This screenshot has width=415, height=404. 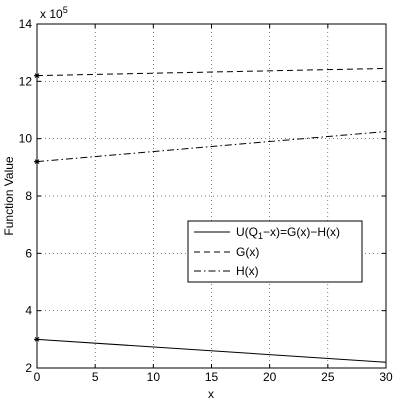 I want to click on y-tick-label: 12, so click(x=26, y=81).